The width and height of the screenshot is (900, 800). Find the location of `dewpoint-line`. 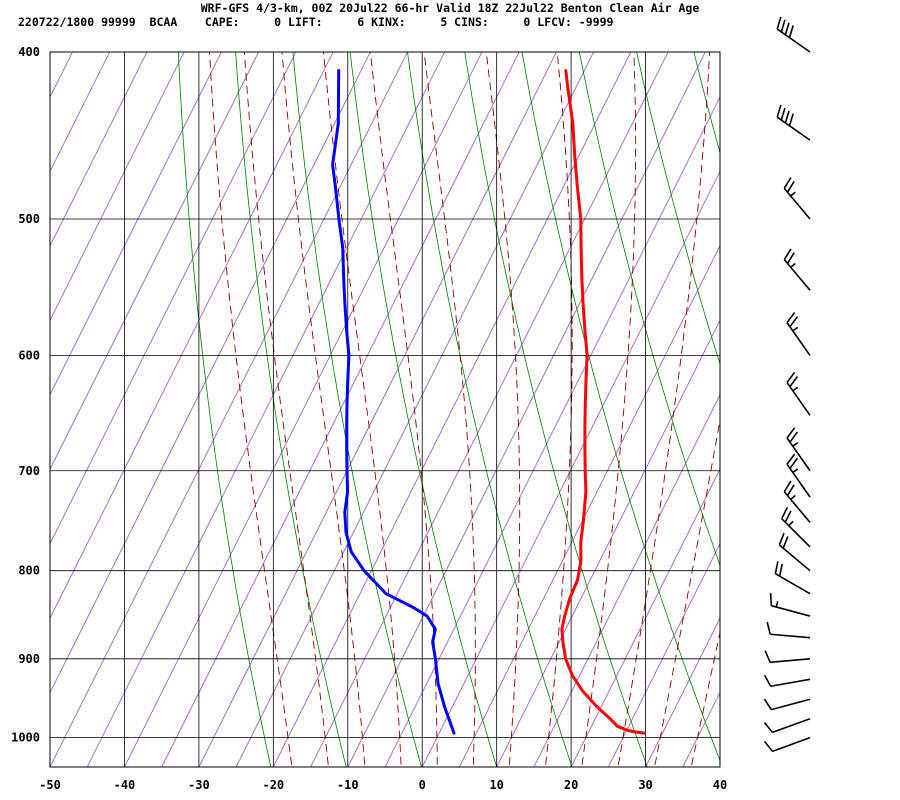

dewpoint-line is located at coordinates (393, 402).